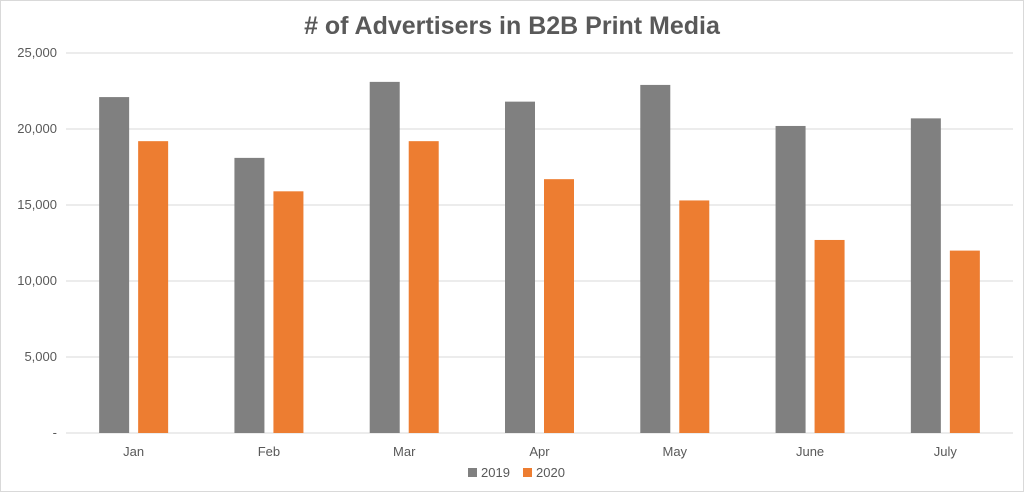 This screenshot has height=492, width=1024. What do you see at coordinates (114, 265) in the screenshot?
I see `bar-2019-jan` at bounding box center [114, 265].